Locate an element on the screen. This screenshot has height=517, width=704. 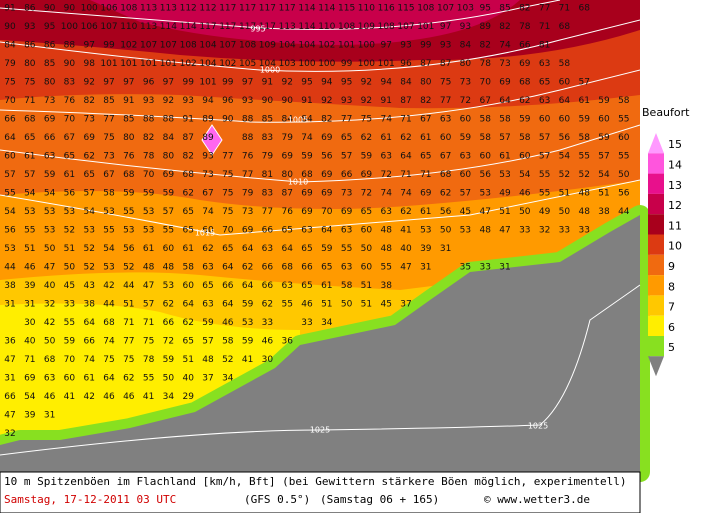
grid-value: 100 is located at coordinates (366, 46).